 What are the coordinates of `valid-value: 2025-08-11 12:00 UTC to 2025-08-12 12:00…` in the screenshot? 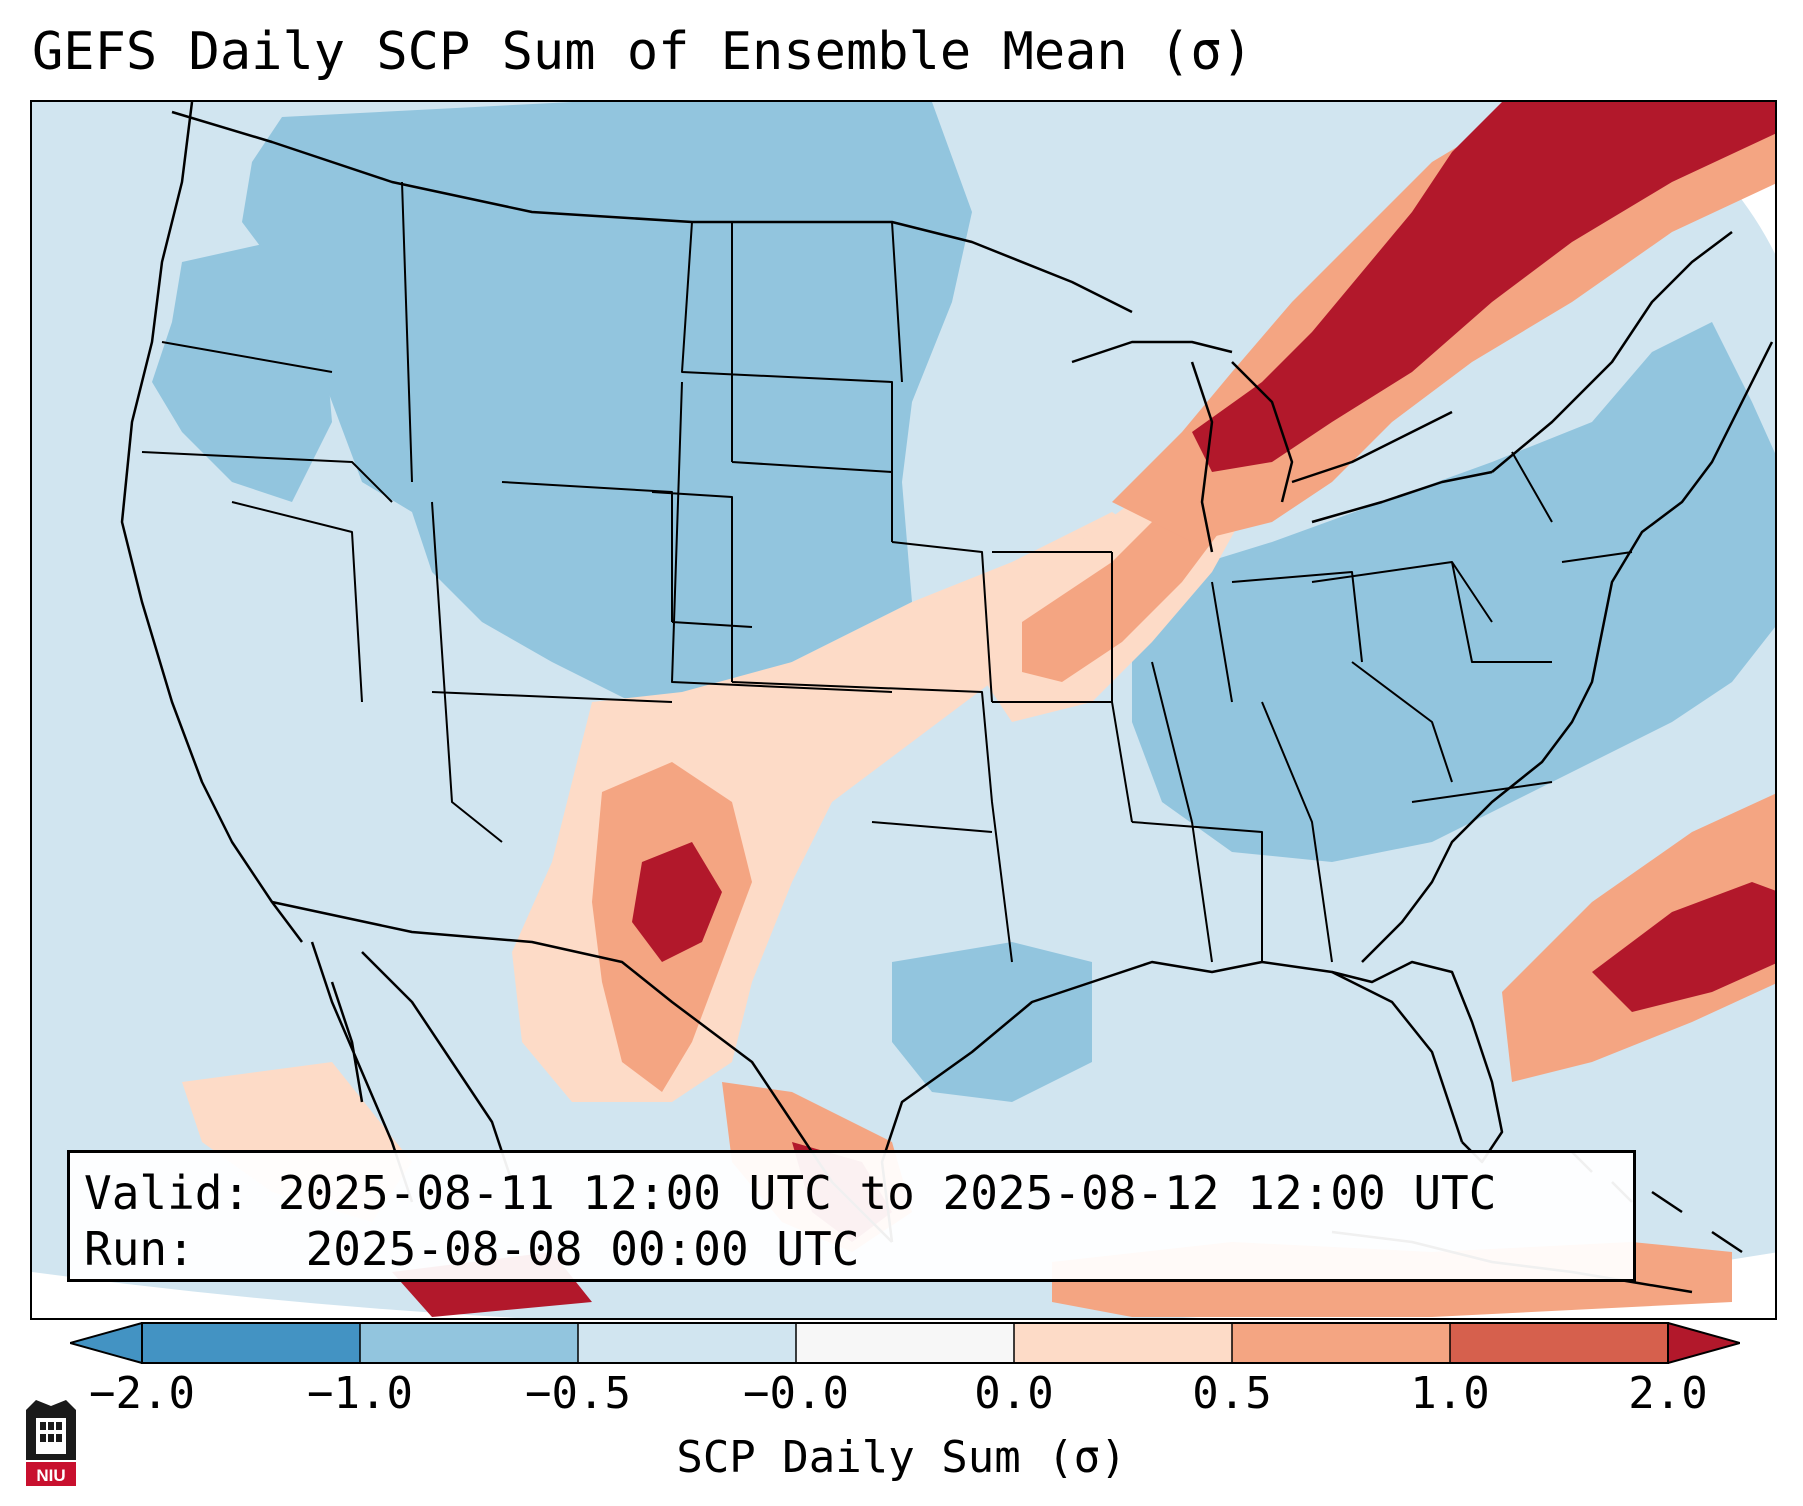 It's located at (887, 1193).